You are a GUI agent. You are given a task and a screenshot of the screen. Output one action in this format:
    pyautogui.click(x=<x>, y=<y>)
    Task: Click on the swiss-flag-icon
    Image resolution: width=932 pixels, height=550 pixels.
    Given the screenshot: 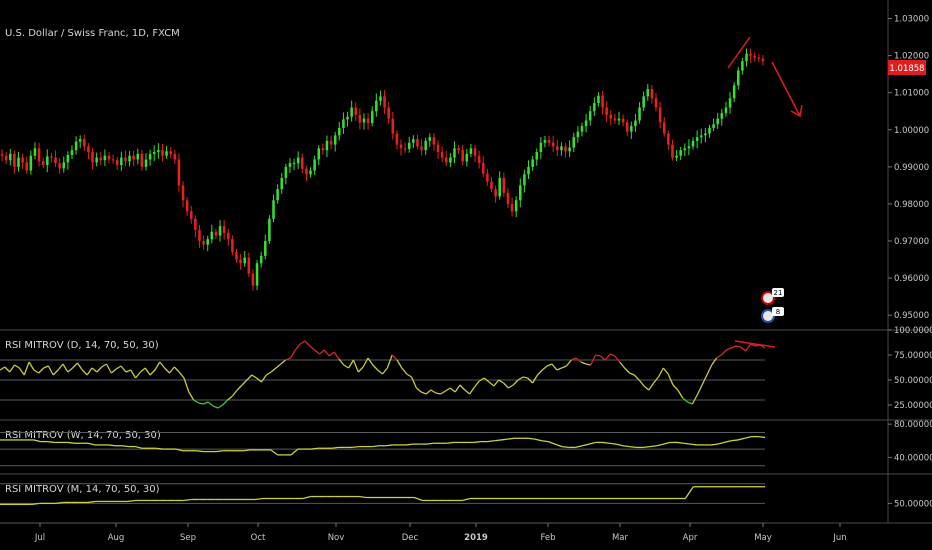 What is the action you would take?
    pyautogui.click(x=768, y=298)
    